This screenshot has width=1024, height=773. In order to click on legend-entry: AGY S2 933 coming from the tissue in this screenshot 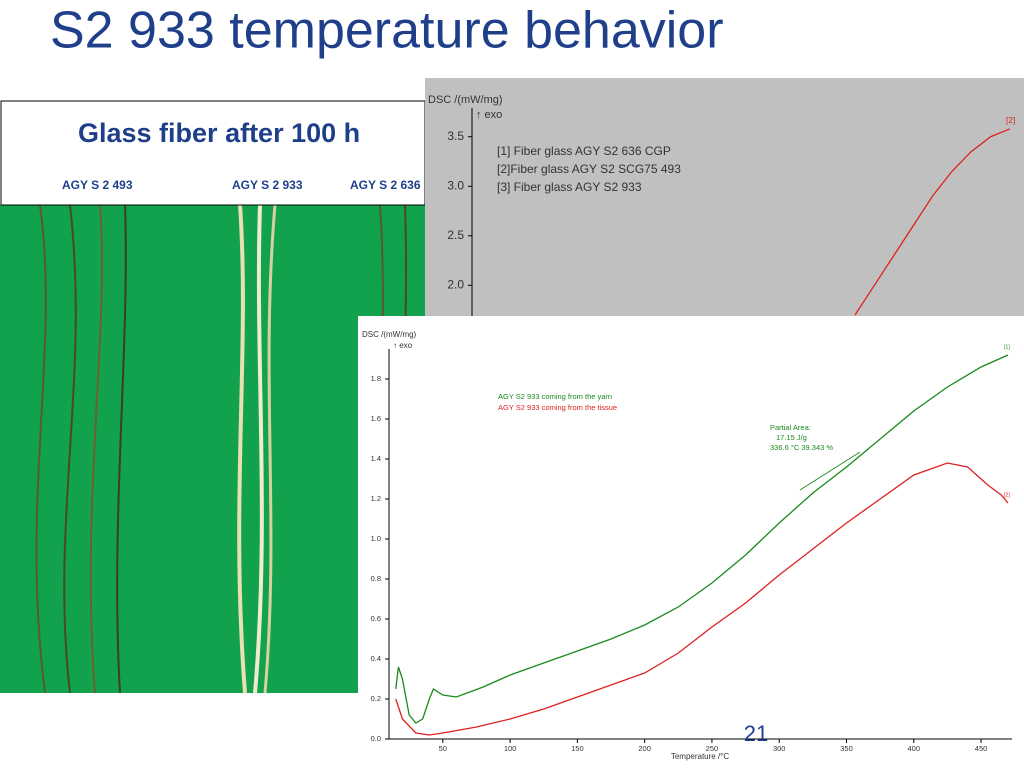, I will do `click(557, 407)`.